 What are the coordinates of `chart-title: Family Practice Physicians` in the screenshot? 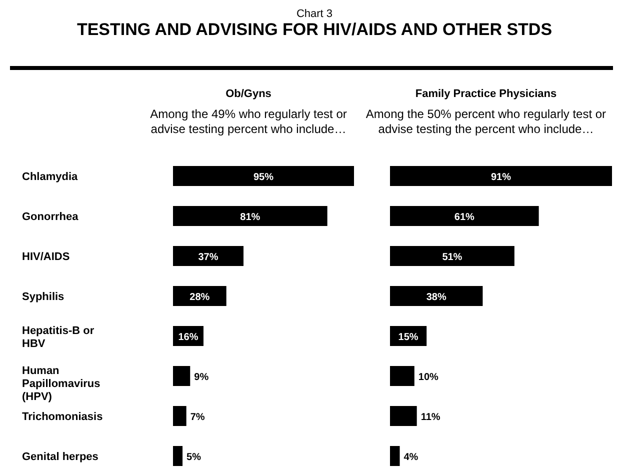 It's located at (486, 94).